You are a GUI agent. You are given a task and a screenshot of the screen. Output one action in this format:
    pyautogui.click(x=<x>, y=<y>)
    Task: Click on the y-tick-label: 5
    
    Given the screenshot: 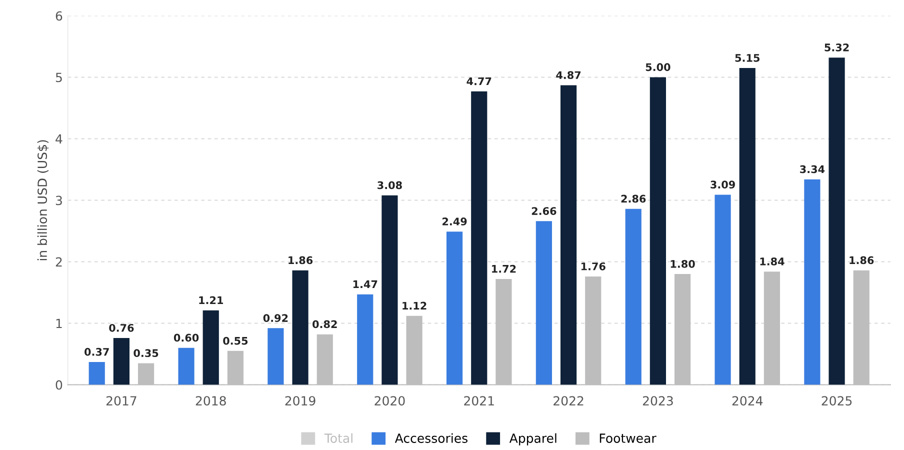 What is the action you would take?
    pyautogui.click(x=59, y=77)
    